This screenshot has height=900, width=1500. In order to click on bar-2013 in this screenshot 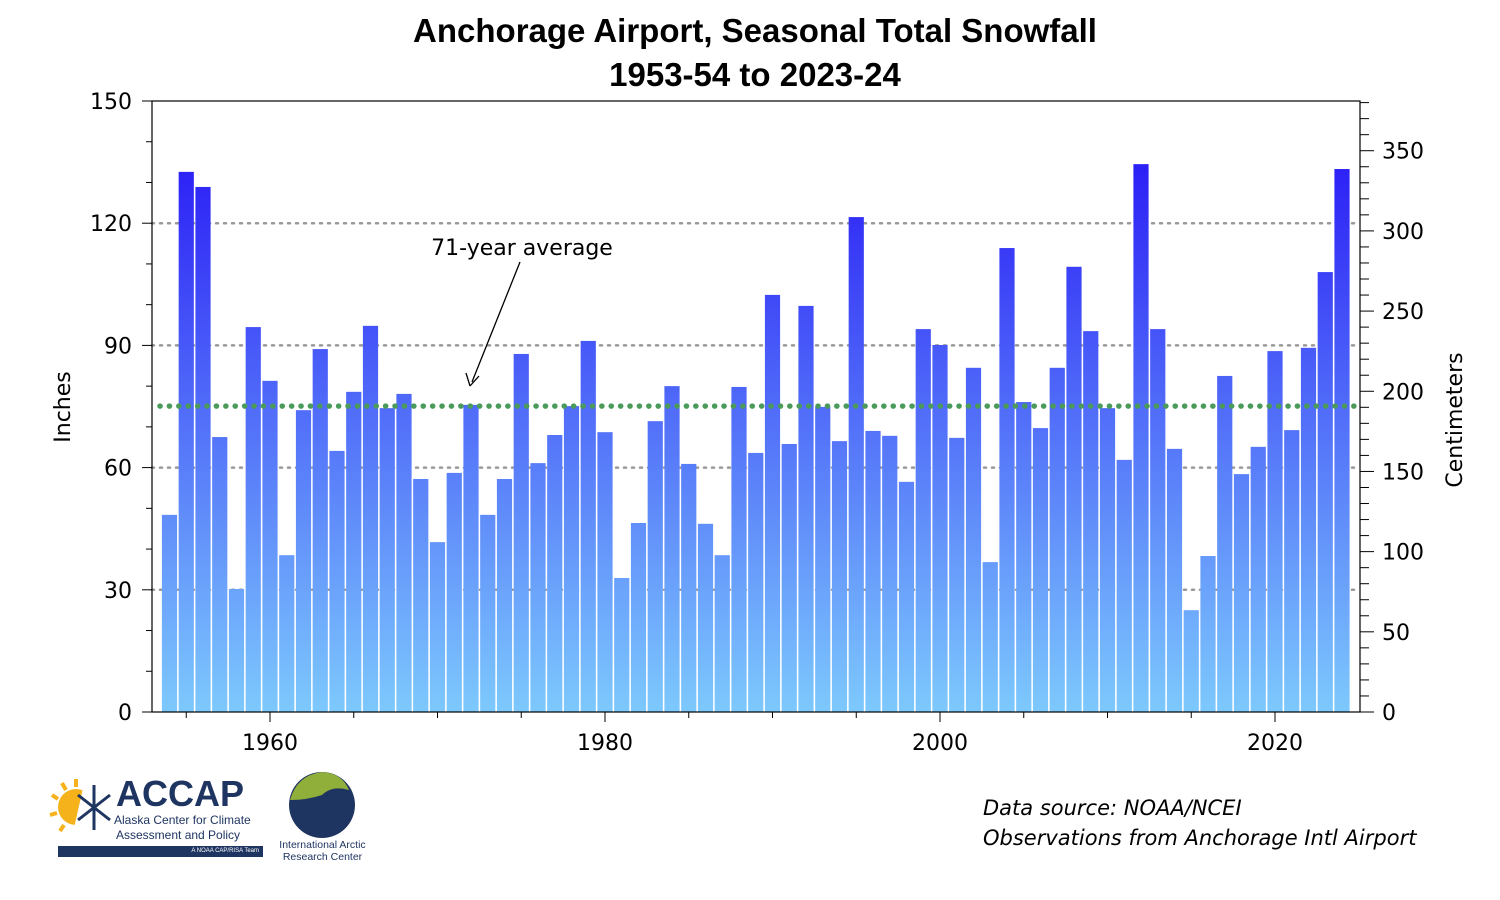, I will do `click(1158, 520)`.